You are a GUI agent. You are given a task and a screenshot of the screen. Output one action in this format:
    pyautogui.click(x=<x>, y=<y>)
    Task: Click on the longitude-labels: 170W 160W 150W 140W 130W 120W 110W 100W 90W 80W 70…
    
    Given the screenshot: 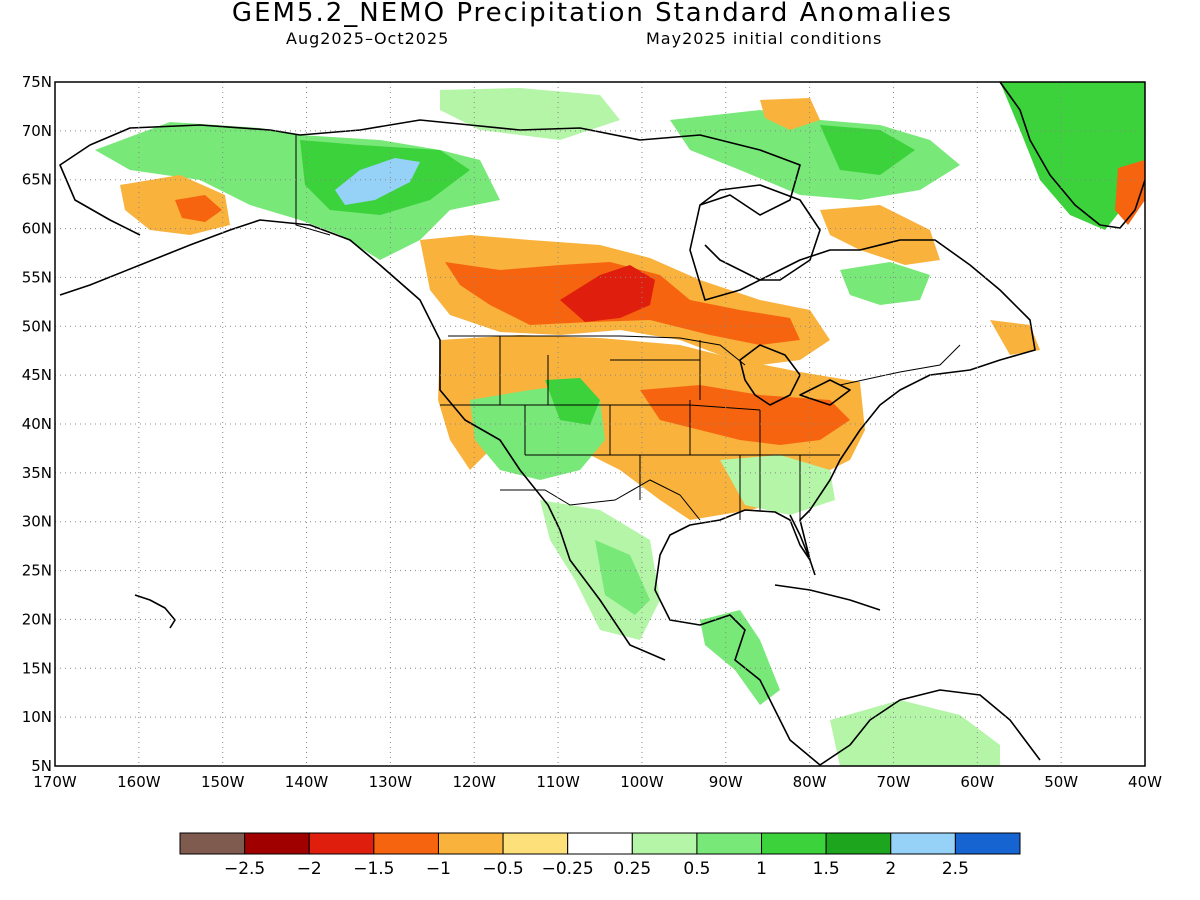 What is the action you would take?
    pyautogui.click(x=597, y=782)
    